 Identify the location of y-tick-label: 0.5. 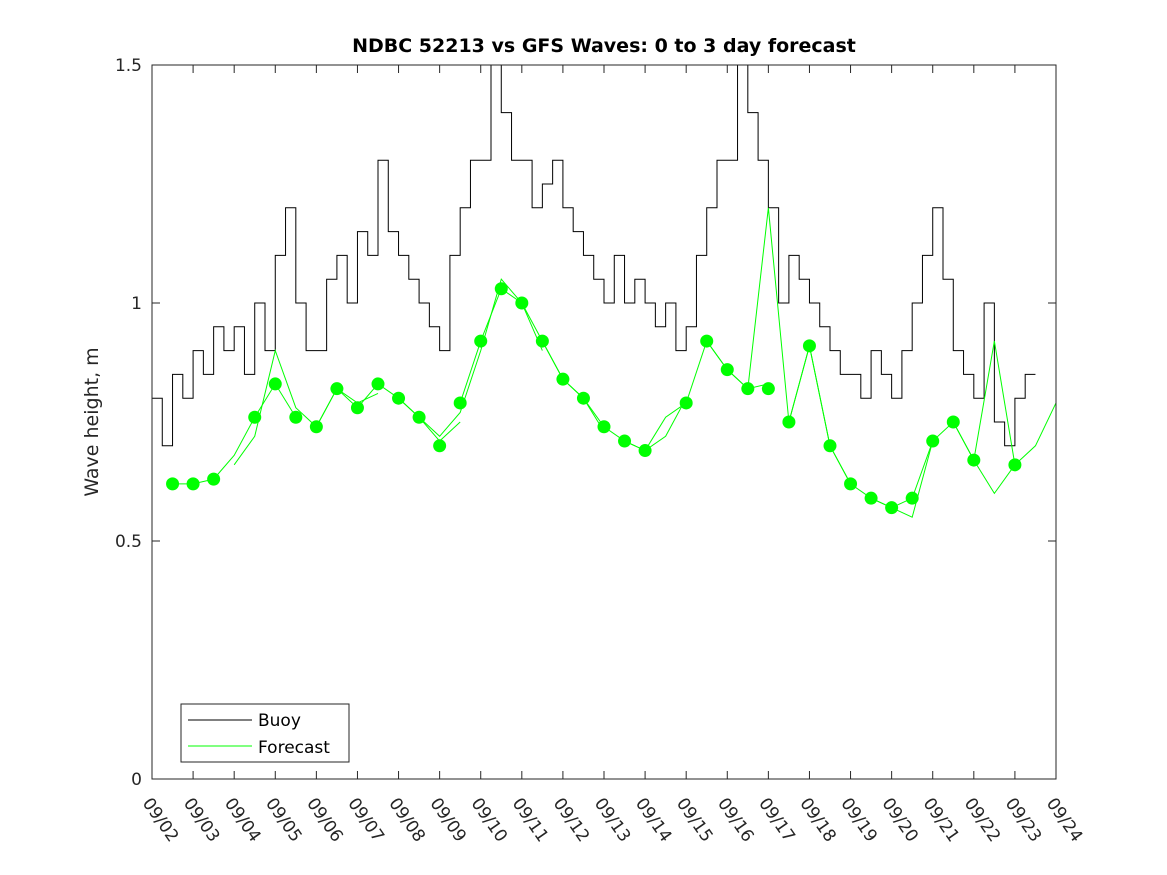
(128, 542).